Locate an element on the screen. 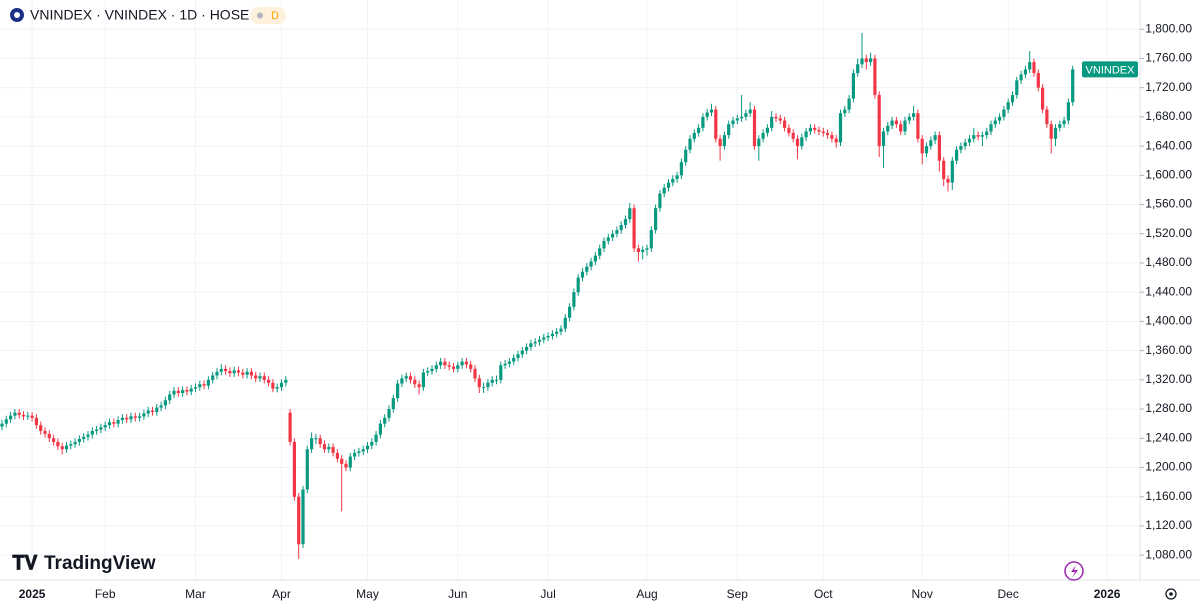 The width and height of the screenshot is (1200, 608). y-tick-label: 1,160.00 is located at coordinates (1168, 496).